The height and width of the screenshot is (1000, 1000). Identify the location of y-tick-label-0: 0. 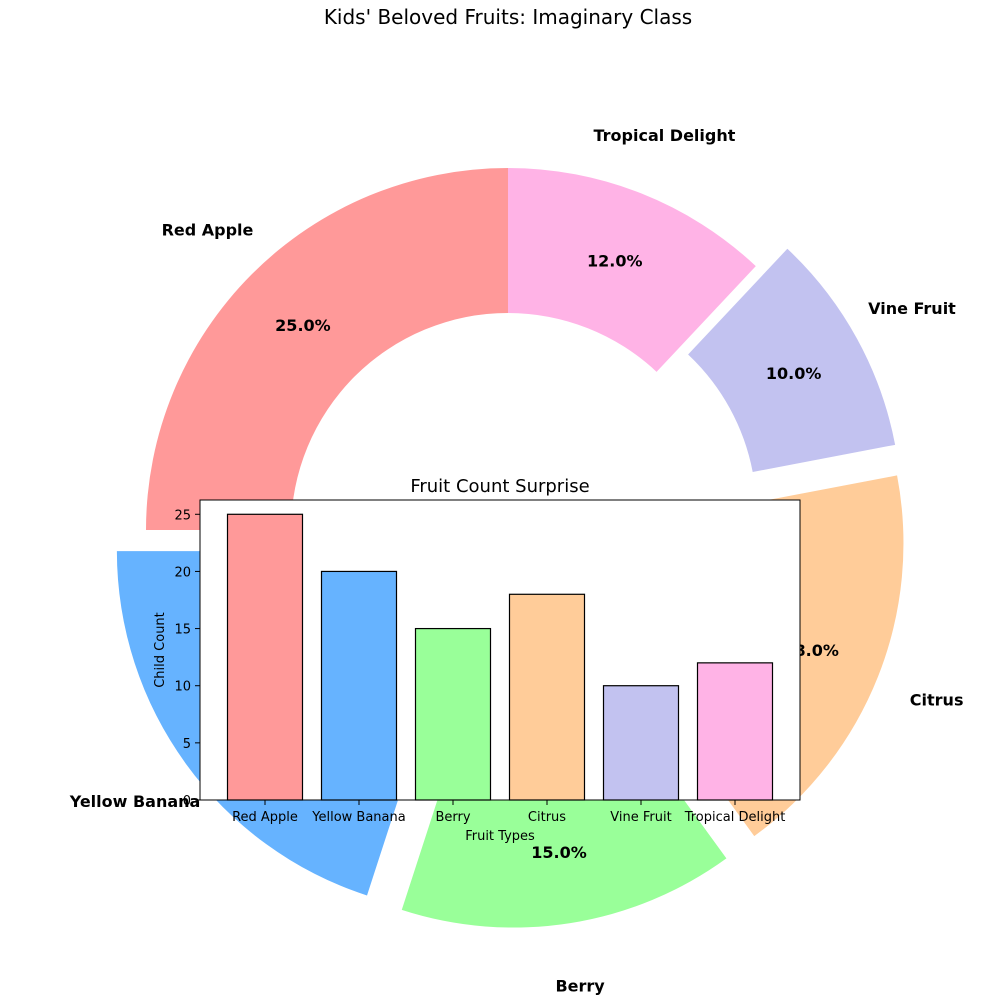
(187, 801).